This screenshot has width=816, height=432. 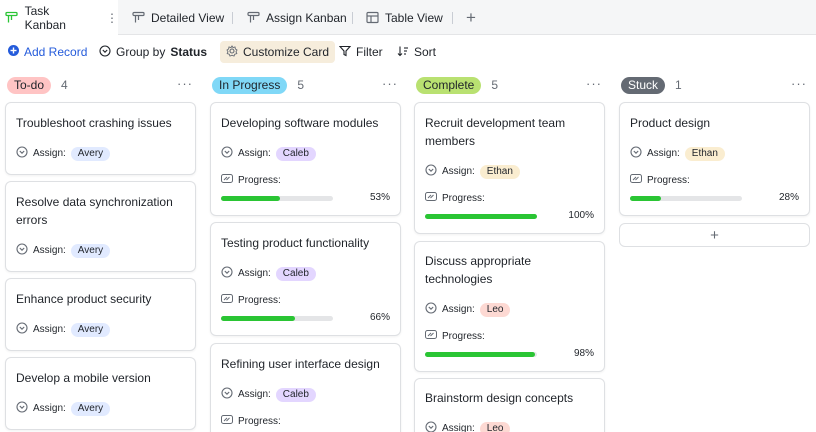 What do you see at coordinates (286, 52) in the screenshot?
I see `customize-card-label: Customize Card` at bounding box center [286, 52].